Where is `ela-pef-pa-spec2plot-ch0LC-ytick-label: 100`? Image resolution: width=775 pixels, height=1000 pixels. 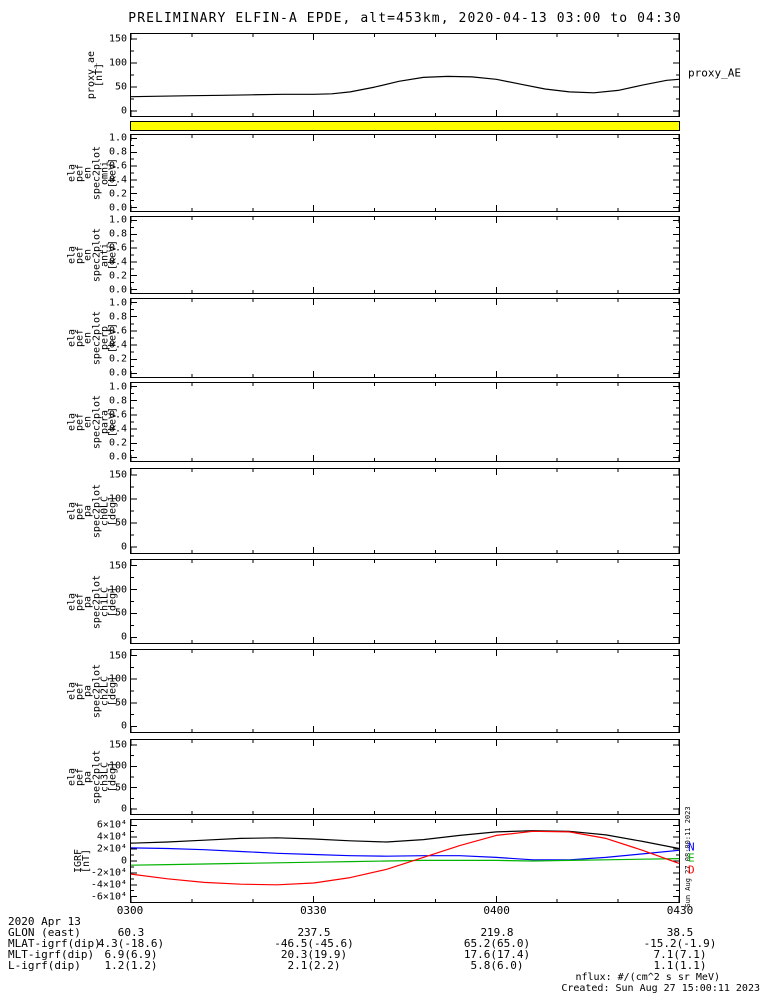
ela-pef-pa-spec2plot-ch0LC-ytick-label: 100 is located at coordinates (117, 499).